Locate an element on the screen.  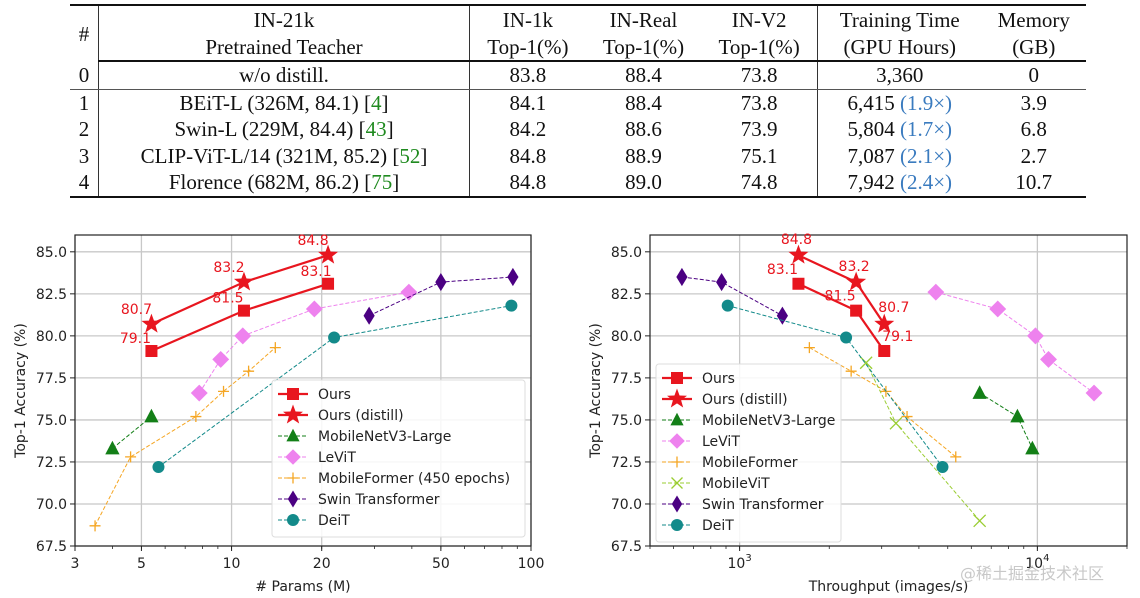
series-deit is located at coordinates (835, 386).